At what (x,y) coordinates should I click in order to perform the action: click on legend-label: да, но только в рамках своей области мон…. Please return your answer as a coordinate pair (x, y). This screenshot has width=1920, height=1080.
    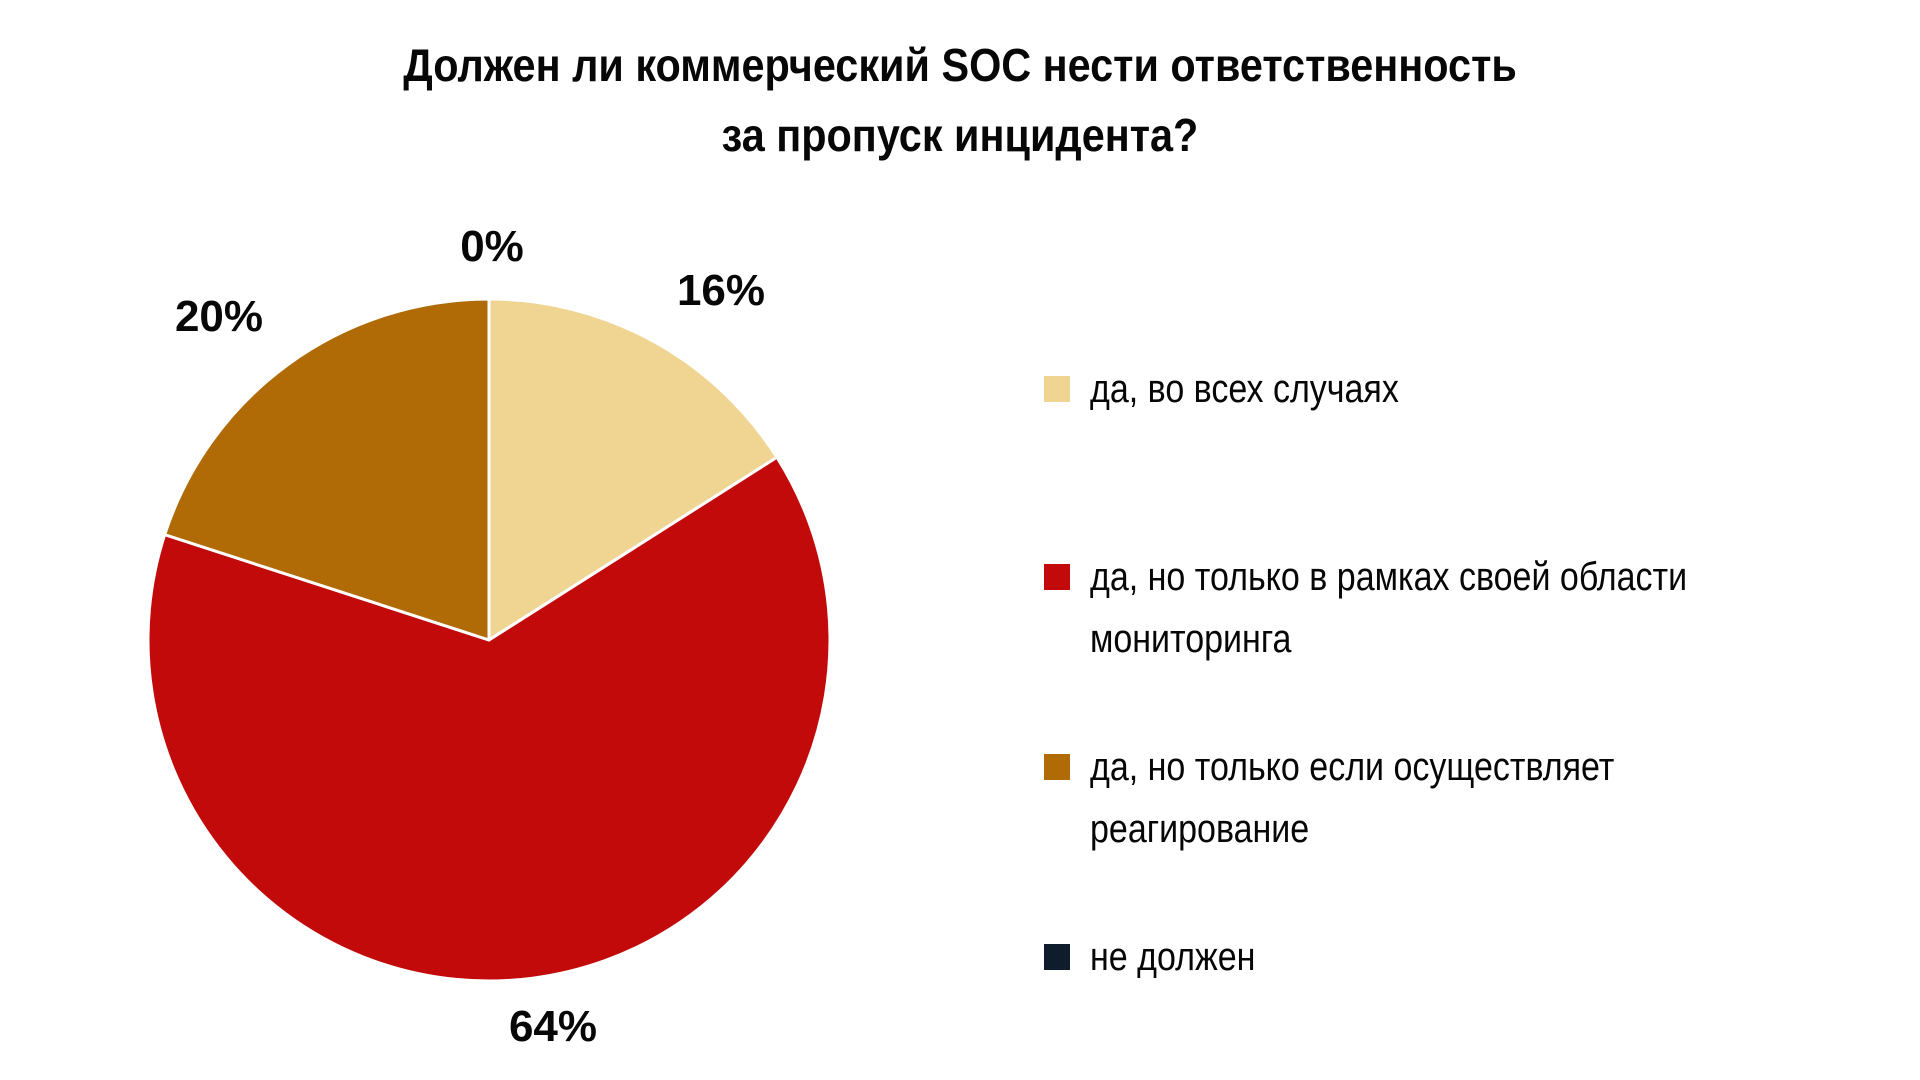
    Looking at the image, I should click on (1389, 608).